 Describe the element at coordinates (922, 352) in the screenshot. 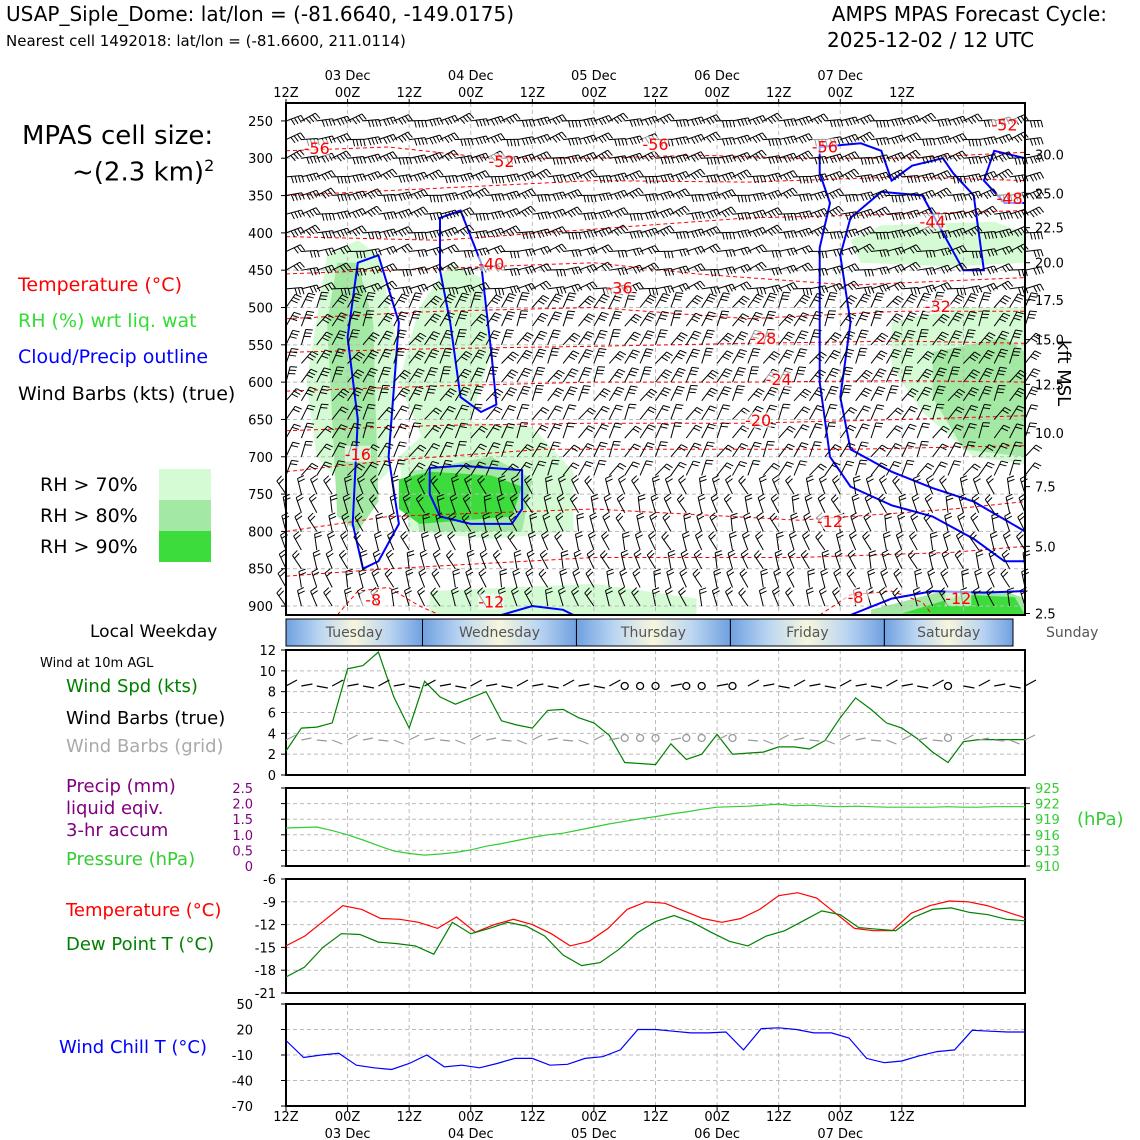

I see `cloud-outline` at that location.